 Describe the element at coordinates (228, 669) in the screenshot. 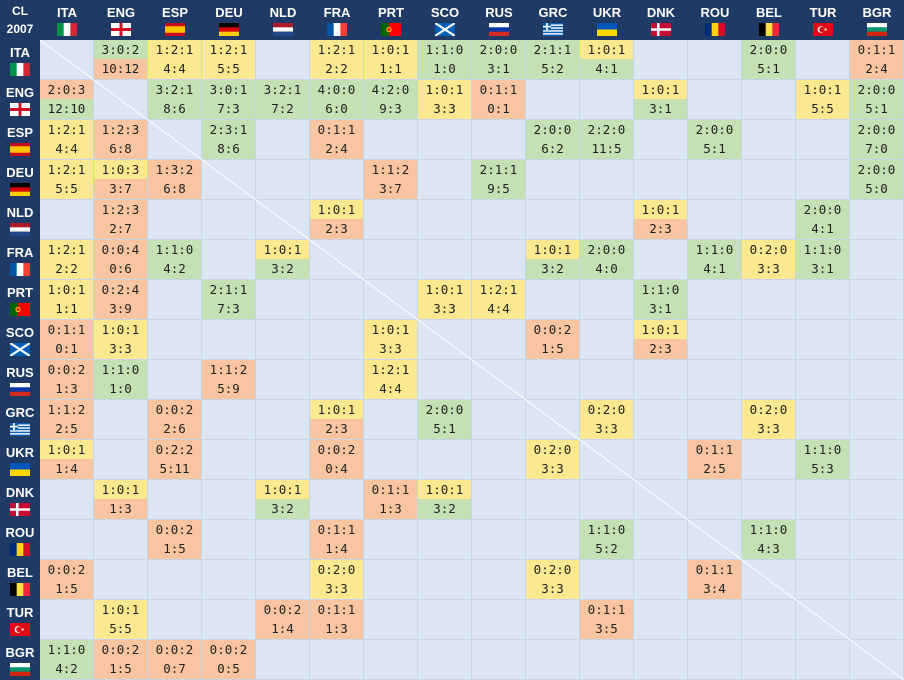

I see `record-goals: 0:5` at that location.